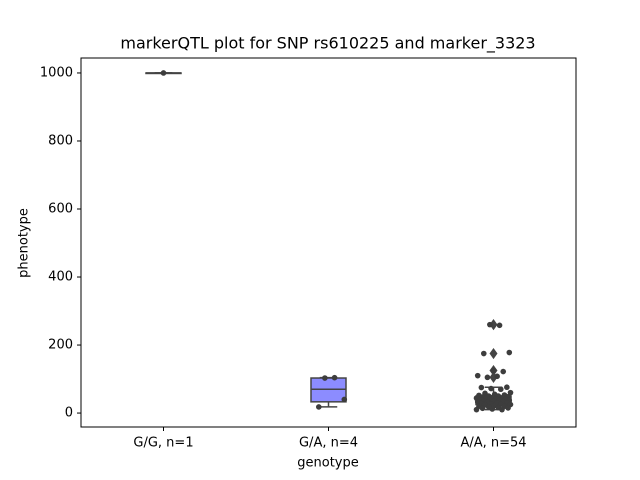  I want to click on x-axis-label: genotype, so click(327, 463).